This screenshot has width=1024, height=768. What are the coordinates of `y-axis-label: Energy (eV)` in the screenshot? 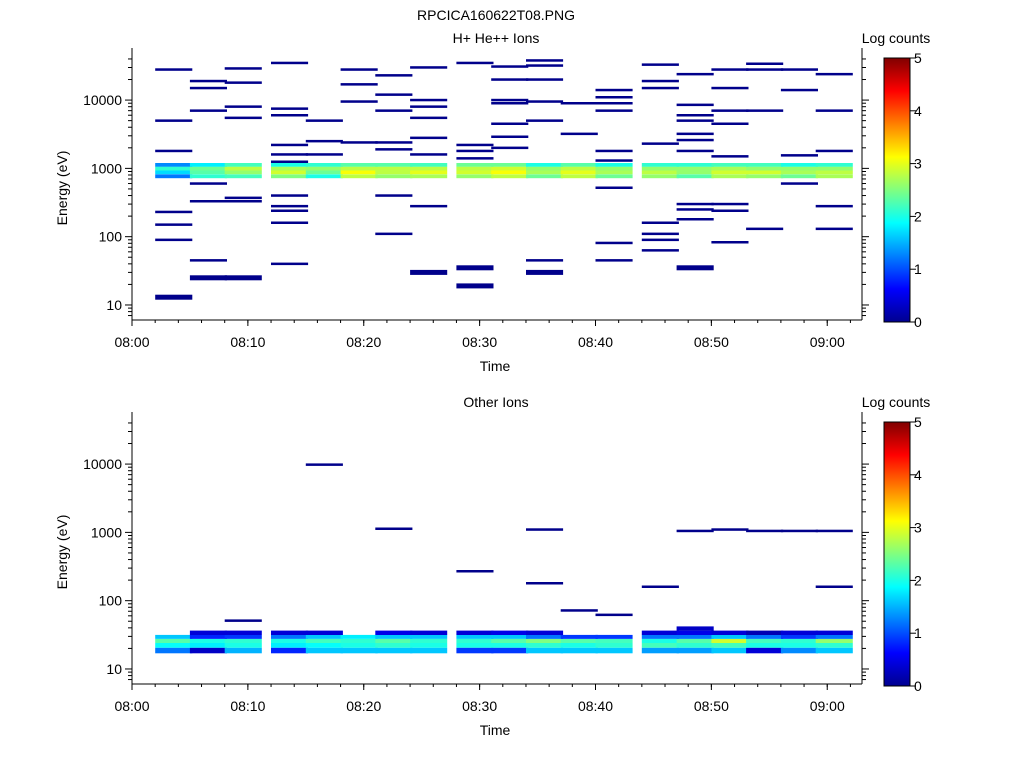 It's located at (62, 188).